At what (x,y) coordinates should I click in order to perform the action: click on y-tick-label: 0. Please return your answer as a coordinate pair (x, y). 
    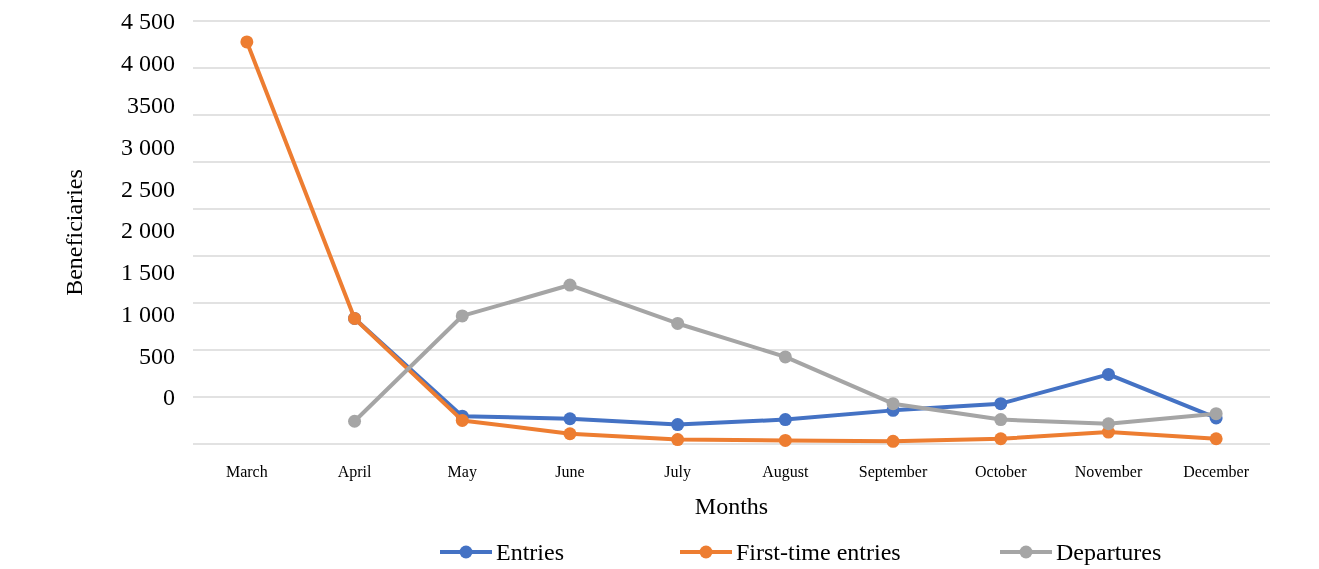
    Looking at the image, I should click on (169, 397).